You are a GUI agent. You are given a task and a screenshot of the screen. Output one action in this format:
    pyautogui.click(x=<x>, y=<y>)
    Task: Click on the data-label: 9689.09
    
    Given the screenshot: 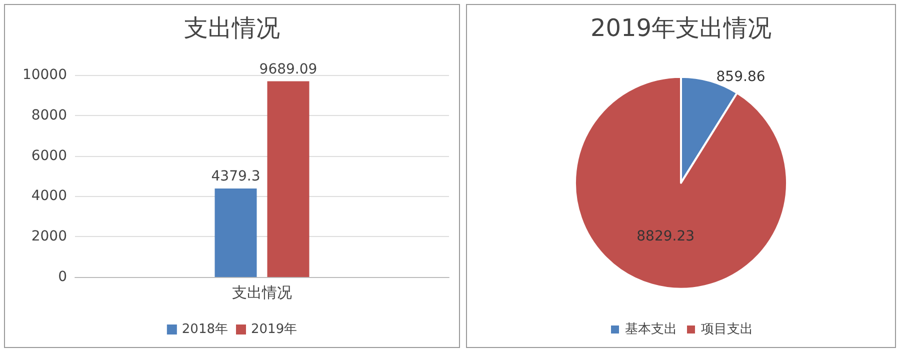 What is the action you would take?
    pyautogui.click(x=288, y=69)
    